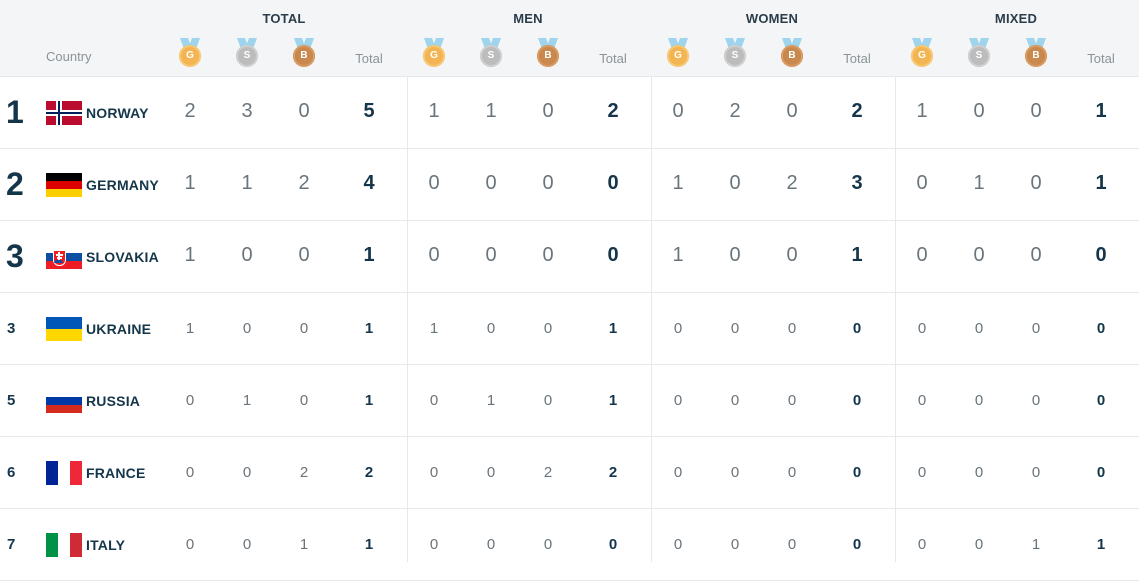 This screenshot has width=1139, height=581. What do you see at coordinates (569, 328) in the screenshot?
I see `table-row: 3 UKRAINE 1 0 0 1 1 0 0 1 0 0 0 0 0 0 0 0` at bounding box center [569, 328].